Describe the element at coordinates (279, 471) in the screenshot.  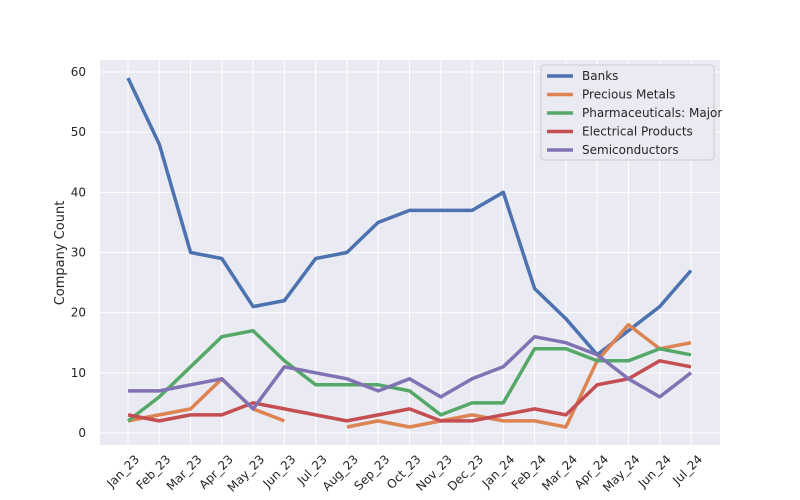
I see `x-tick-label: Jun_23` at that location.